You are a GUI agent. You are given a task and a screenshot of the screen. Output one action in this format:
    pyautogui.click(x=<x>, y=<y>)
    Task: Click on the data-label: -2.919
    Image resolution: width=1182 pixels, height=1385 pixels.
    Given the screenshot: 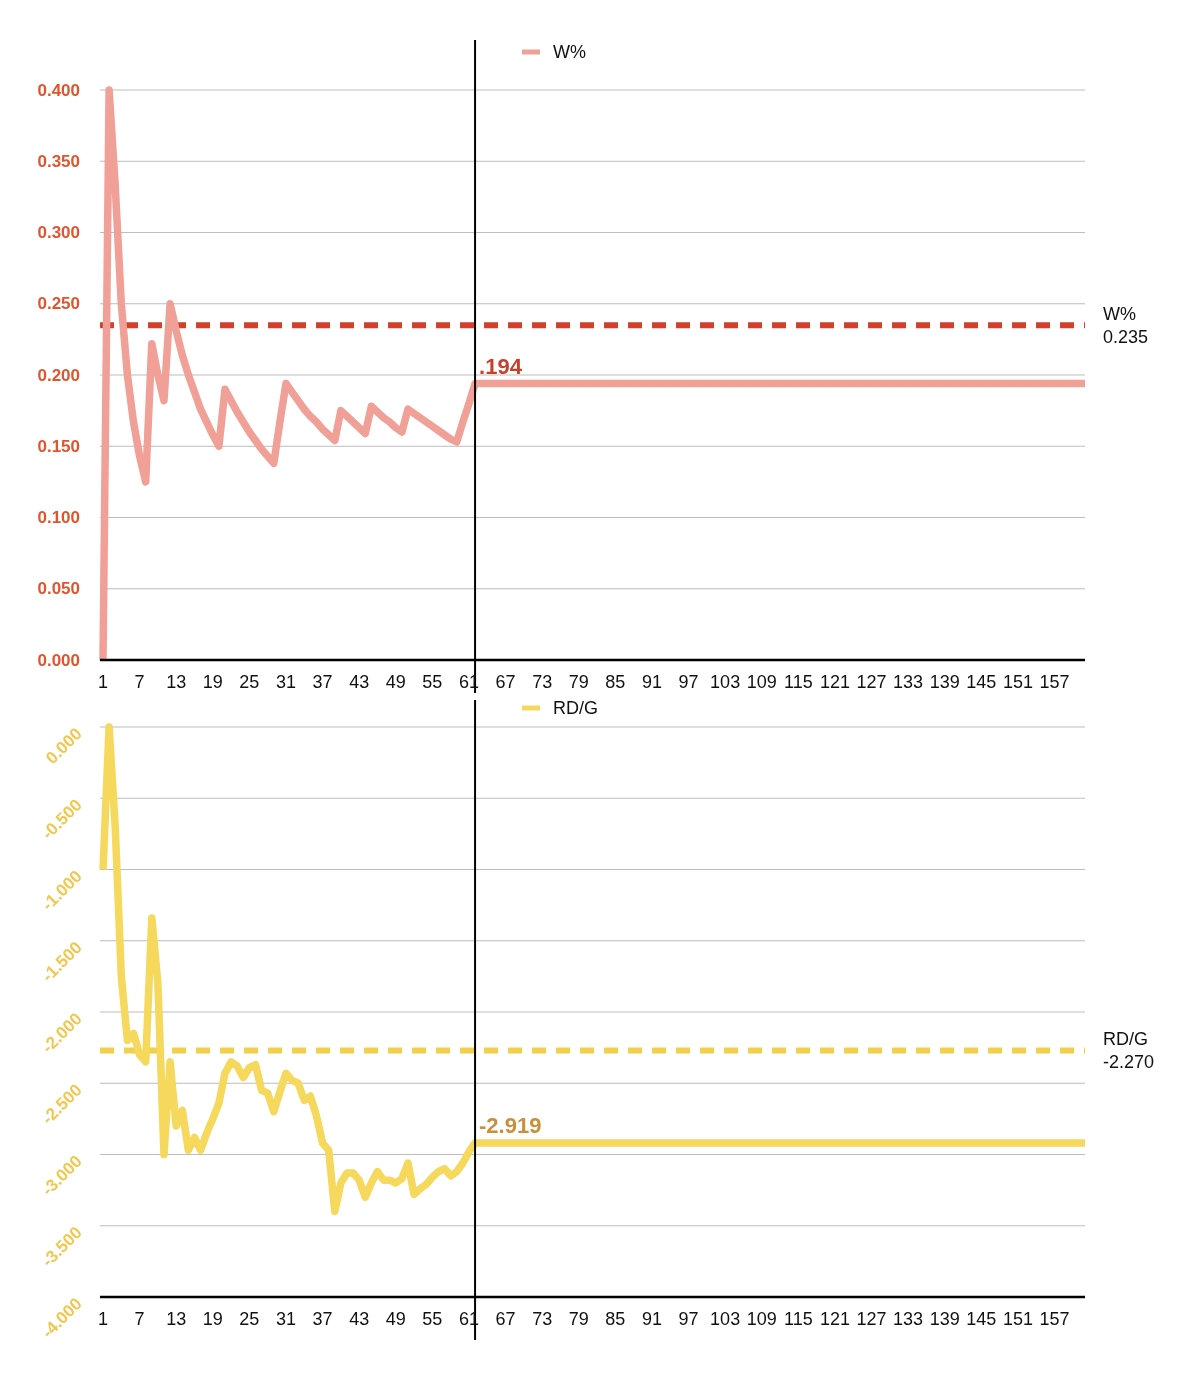 What is the action you would take?
    pyautogui.click(x=510, y=1125)
    